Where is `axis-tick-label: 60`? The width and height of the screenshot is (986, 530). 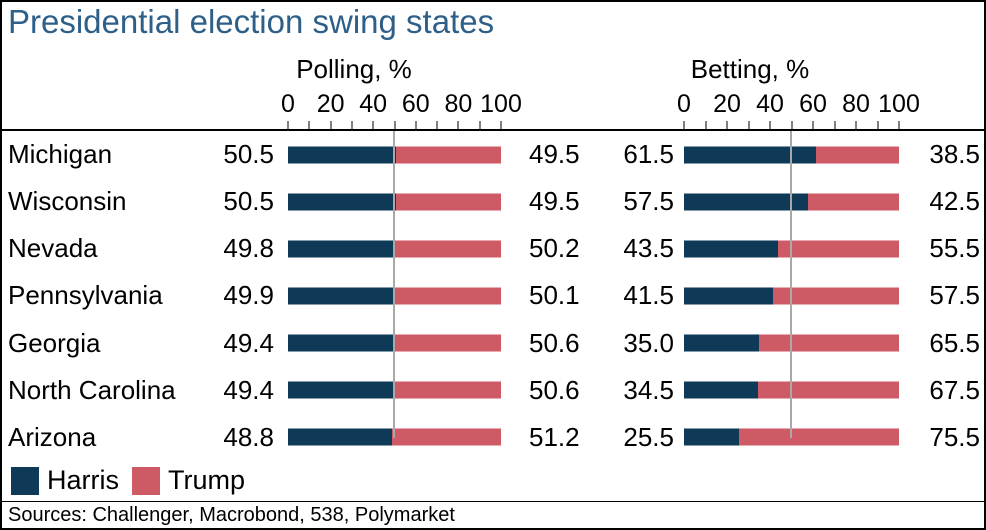 axis-tick-label: 60 is located at coordinates (813, 104).